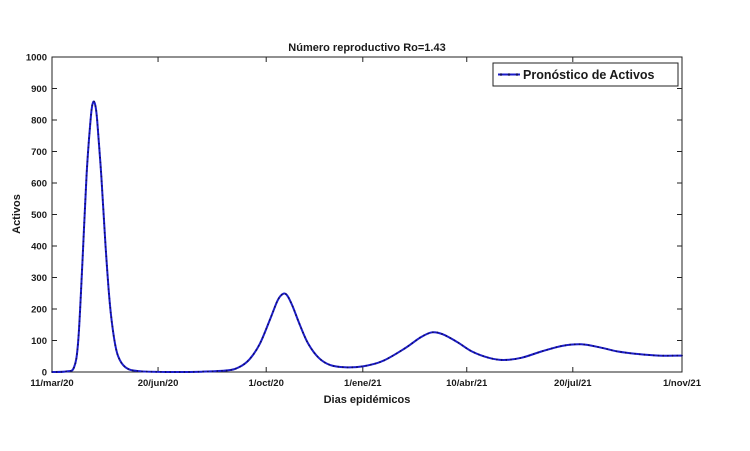 This screenshot has height=451, width=750. Describe the element at coordinates (158, 383) in the screenshot. I see `x-tick-label: 20/jun/20` at that location.